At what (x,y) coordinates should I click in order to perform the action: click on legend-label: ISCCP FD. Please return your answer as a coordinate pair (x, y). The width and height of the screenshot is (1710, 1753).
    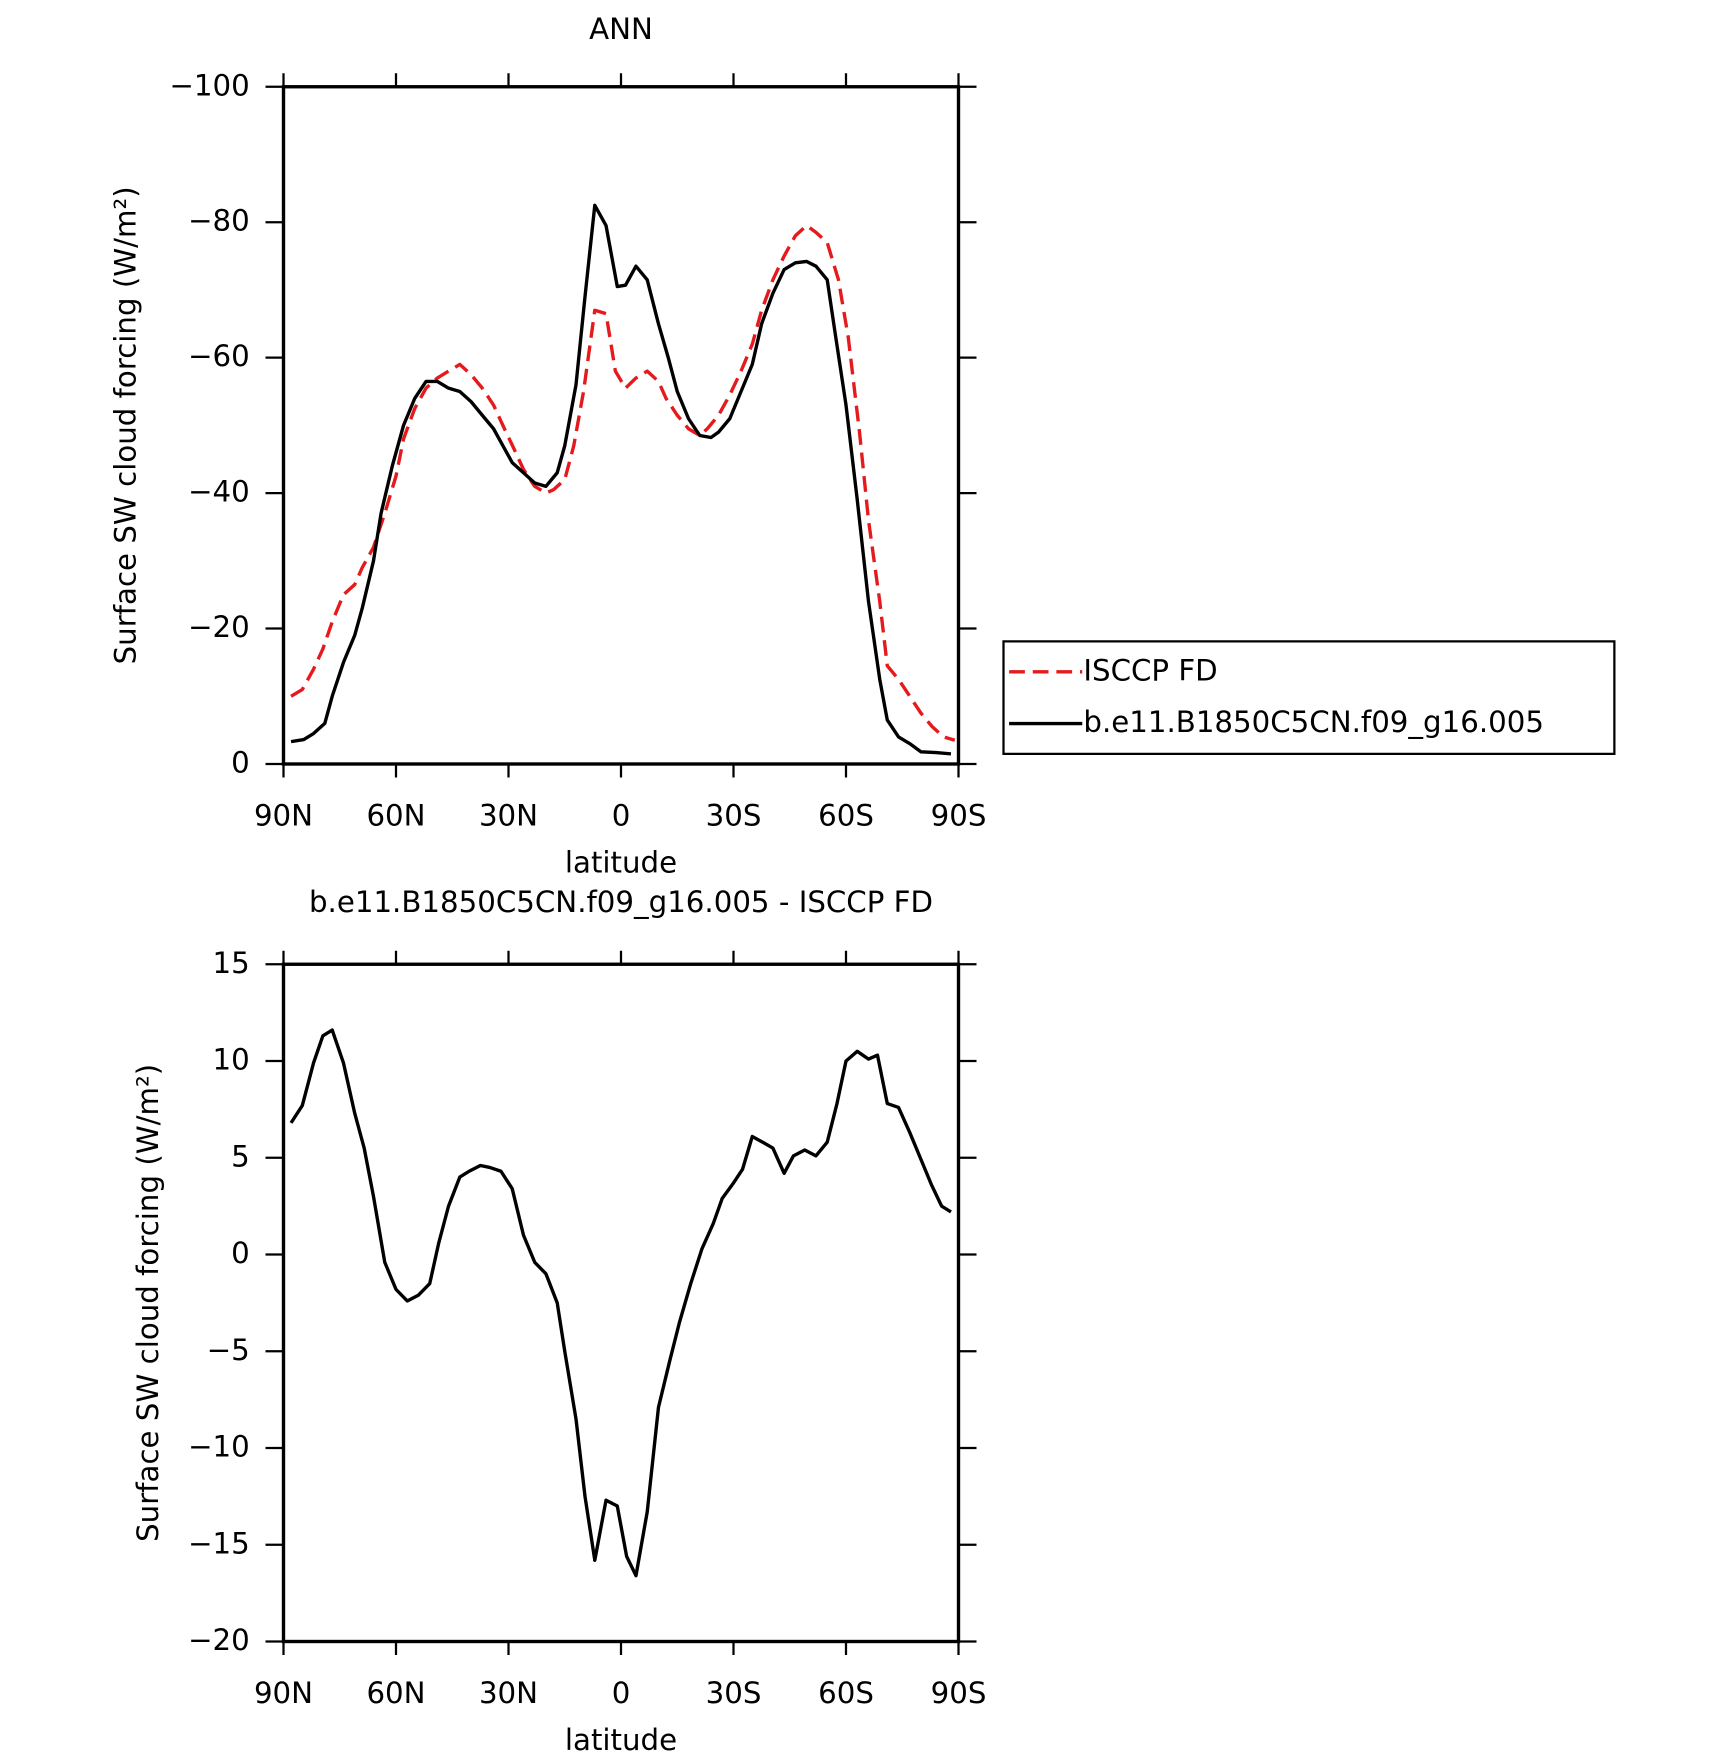
    Looking at the image, I should click on (1150, 670).